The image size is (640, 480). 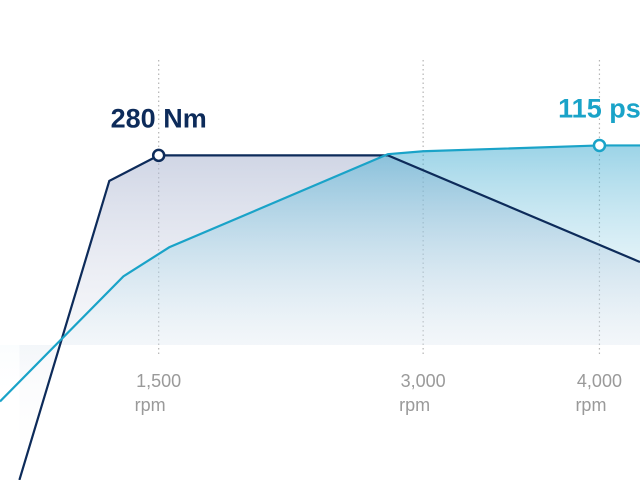 I want to click on x-tick-label: 3,000, so click(x=423, y=381).